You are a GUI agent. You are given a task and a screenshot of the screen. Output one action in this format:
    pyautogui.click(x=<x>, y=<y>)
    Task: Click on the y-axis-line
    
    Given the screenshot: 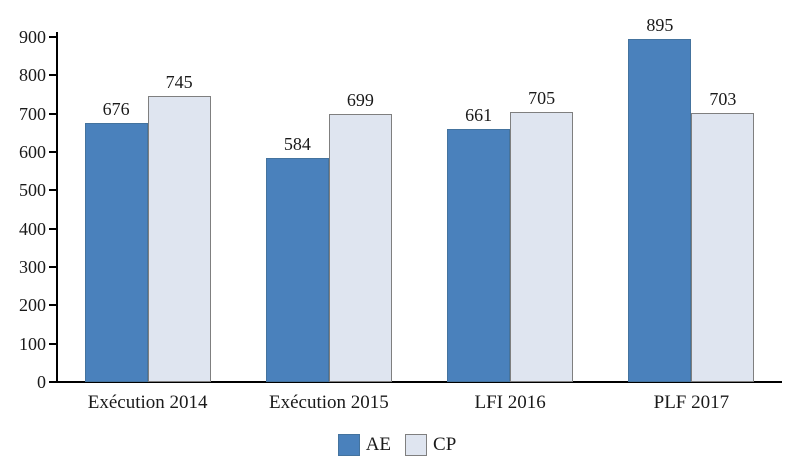 What is the action you would take?
    pyautogui.click(x=57, y=207)
    